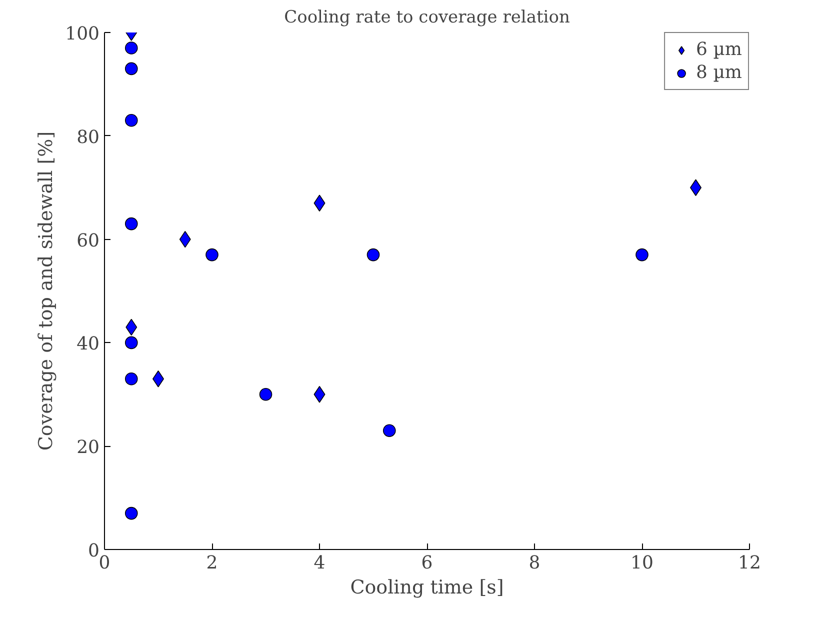 The height and width of the screenshot is (623, 820). What do you see at coordinates (642, 563) in the screenshot?
I see `x-tick-label: 10` at bounding box center [642, 563].